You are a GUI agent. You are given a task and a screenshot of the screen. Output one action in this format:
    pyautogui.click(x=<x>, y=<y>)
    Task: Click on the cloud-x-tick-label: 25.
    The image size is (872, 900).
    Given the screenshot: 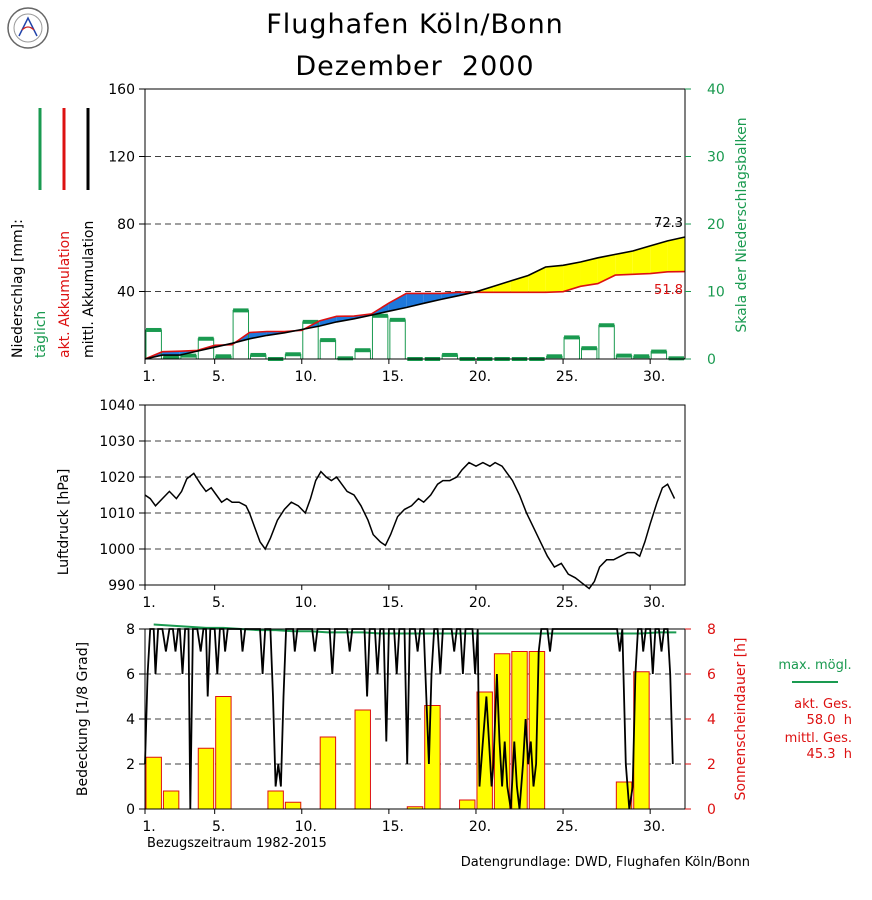 What is the action you would take?
    pyautogui.click(x=567, y=827)
    